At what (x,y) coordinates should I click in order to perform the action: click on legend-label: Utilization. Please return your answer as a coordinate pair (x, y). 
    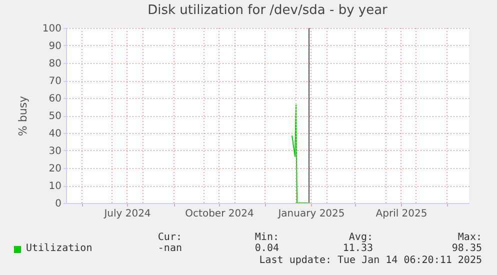
    Looking at the image, I should click on (59, 248).